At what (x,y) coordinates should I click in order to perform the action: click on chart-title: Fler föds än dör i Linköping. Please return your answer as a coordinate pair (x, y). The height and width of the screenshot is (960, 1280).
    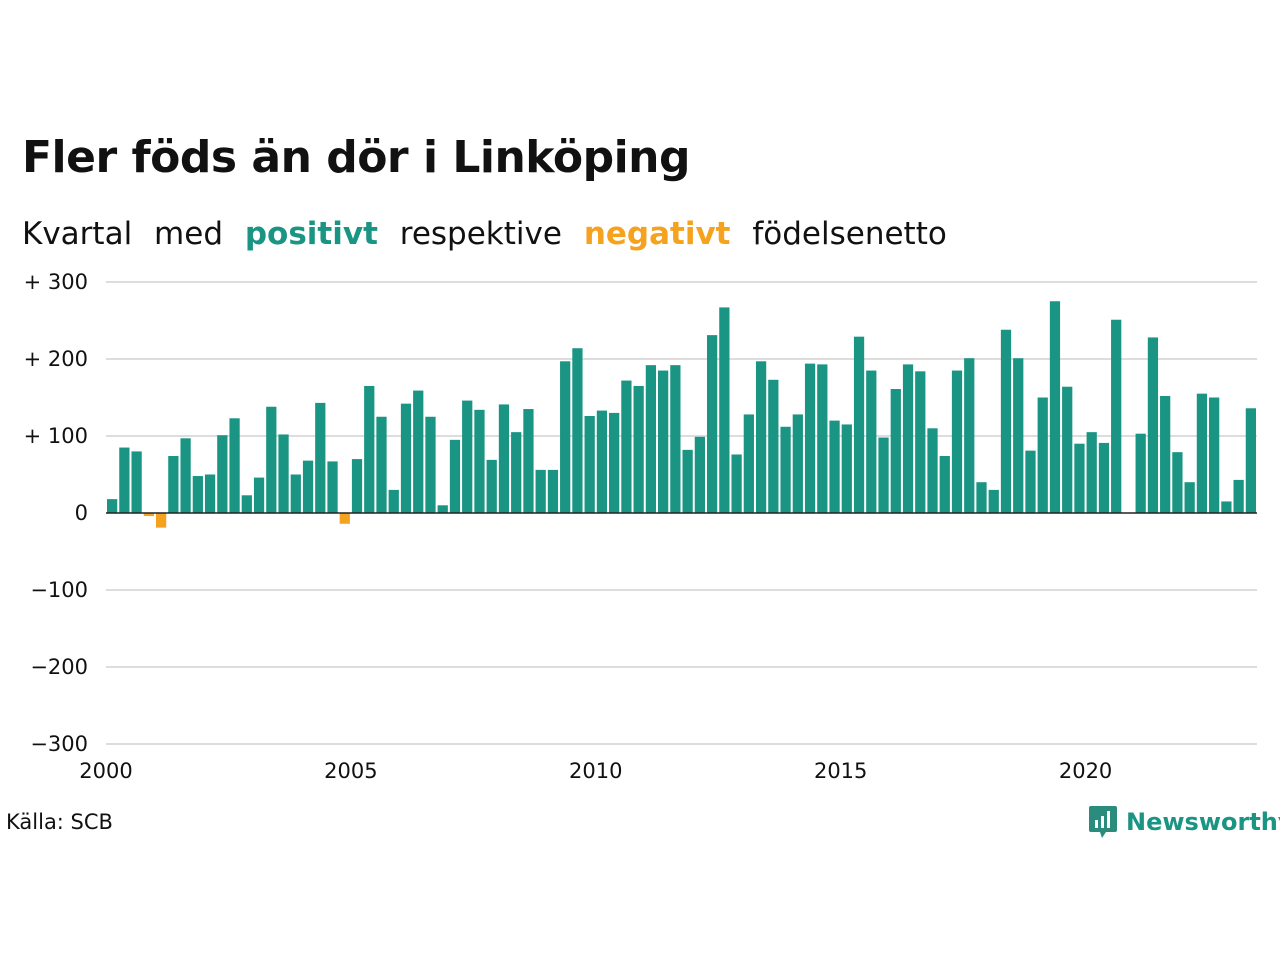
    Looking at the image, I should click on (356, 157).